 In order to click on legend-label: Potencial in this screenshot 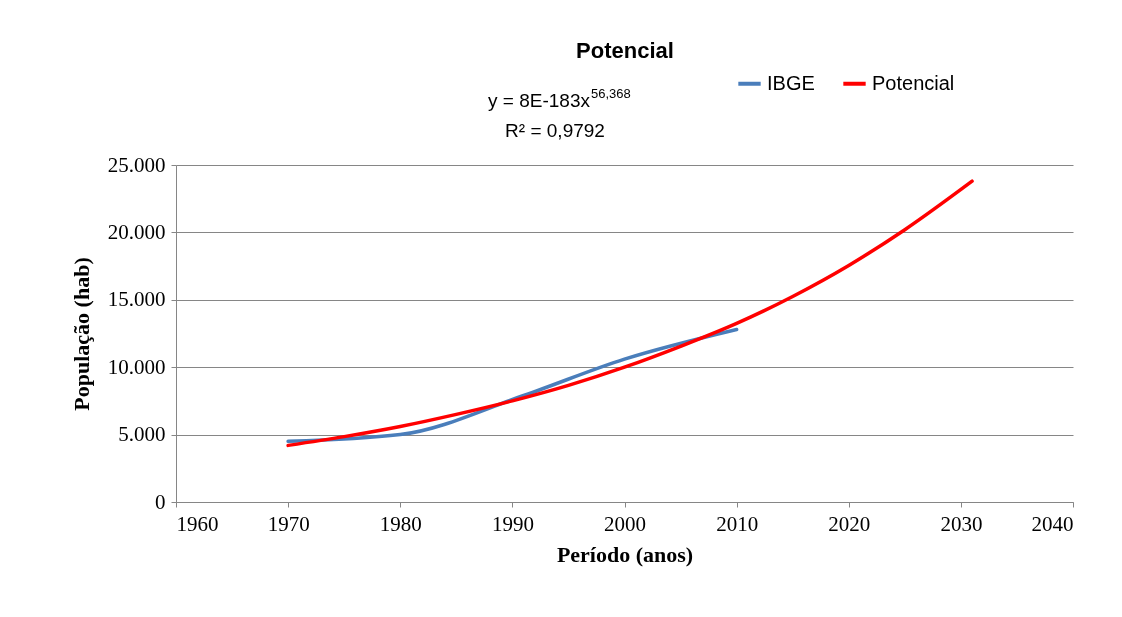, I will do `click(913, 82)`.